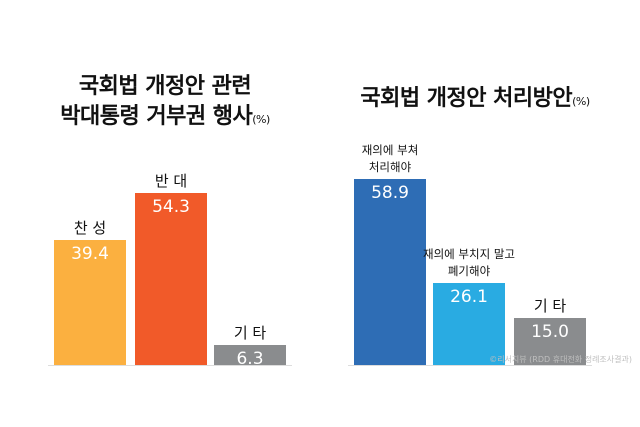  Describe the element at coordinates (390, 158) in the screenshot. I see `right-category-label-1: 재의에 부쳐 처리해야` at that location.